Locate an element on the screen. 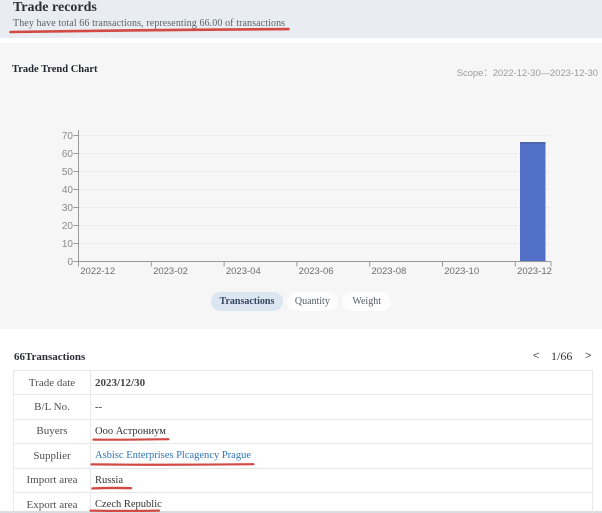 The image size is (602, 513). svg-text: 2022-12 is located at coordinates (97, 271).